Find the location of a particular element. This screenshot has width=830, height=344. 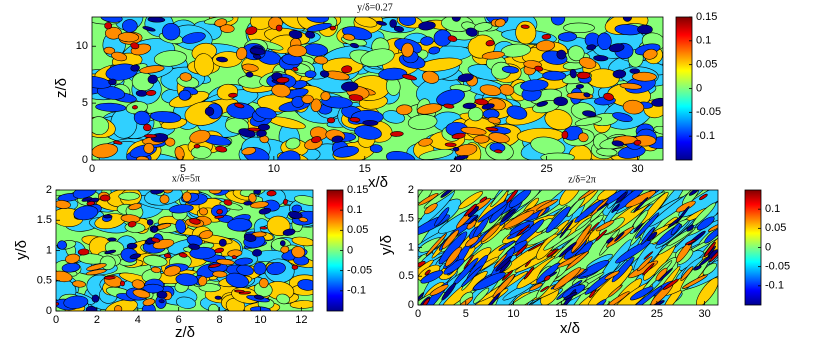

y-tick-label: 0 is located at coordinates (411, 305).